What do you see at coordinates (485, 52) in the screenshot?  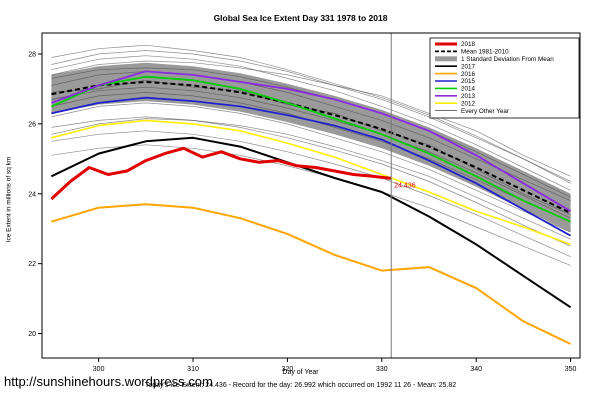 I see `legend-label: Mean 1981-2010` at bounding box center [485, 52].